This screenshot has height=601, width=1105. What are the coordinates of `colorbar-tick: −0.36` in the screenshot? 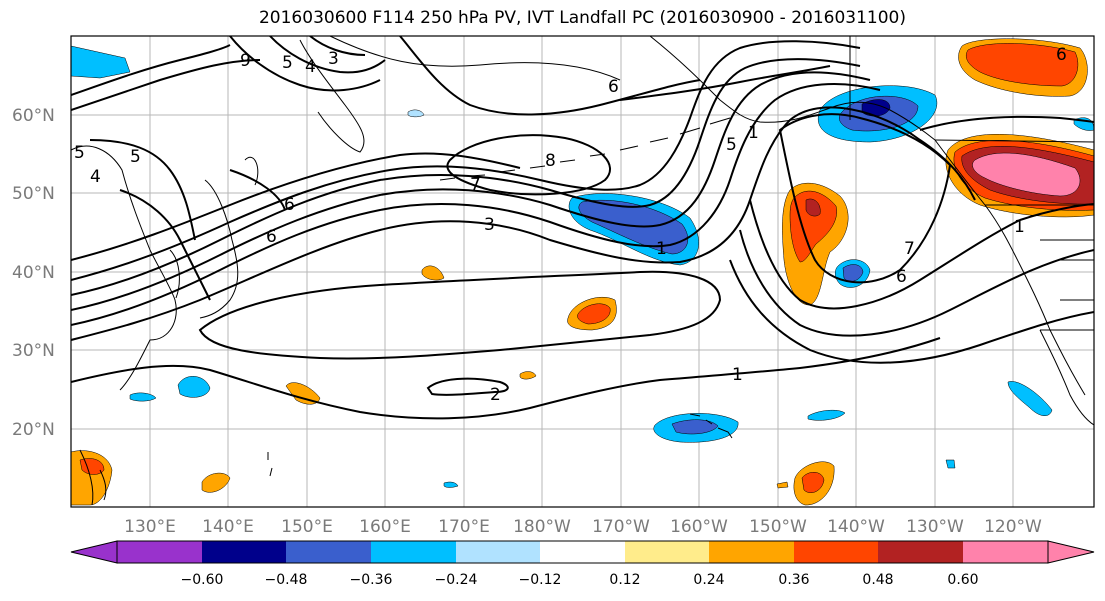 It's located at (371, 580).